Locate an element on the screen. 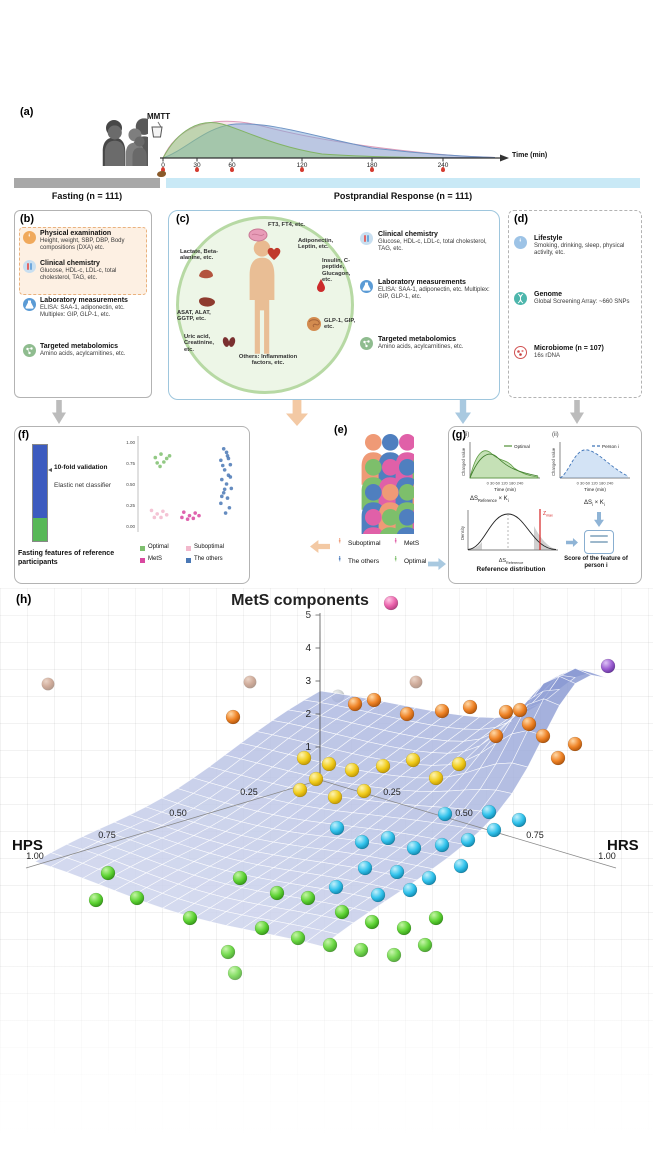  heart-icon is located at coordinates (274, 253).